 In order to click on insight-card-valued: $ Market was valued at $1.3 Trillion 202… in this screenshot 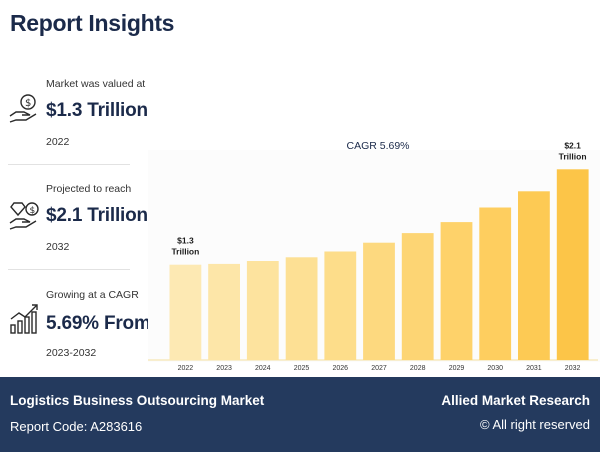, I will do `click(78, 118)`.